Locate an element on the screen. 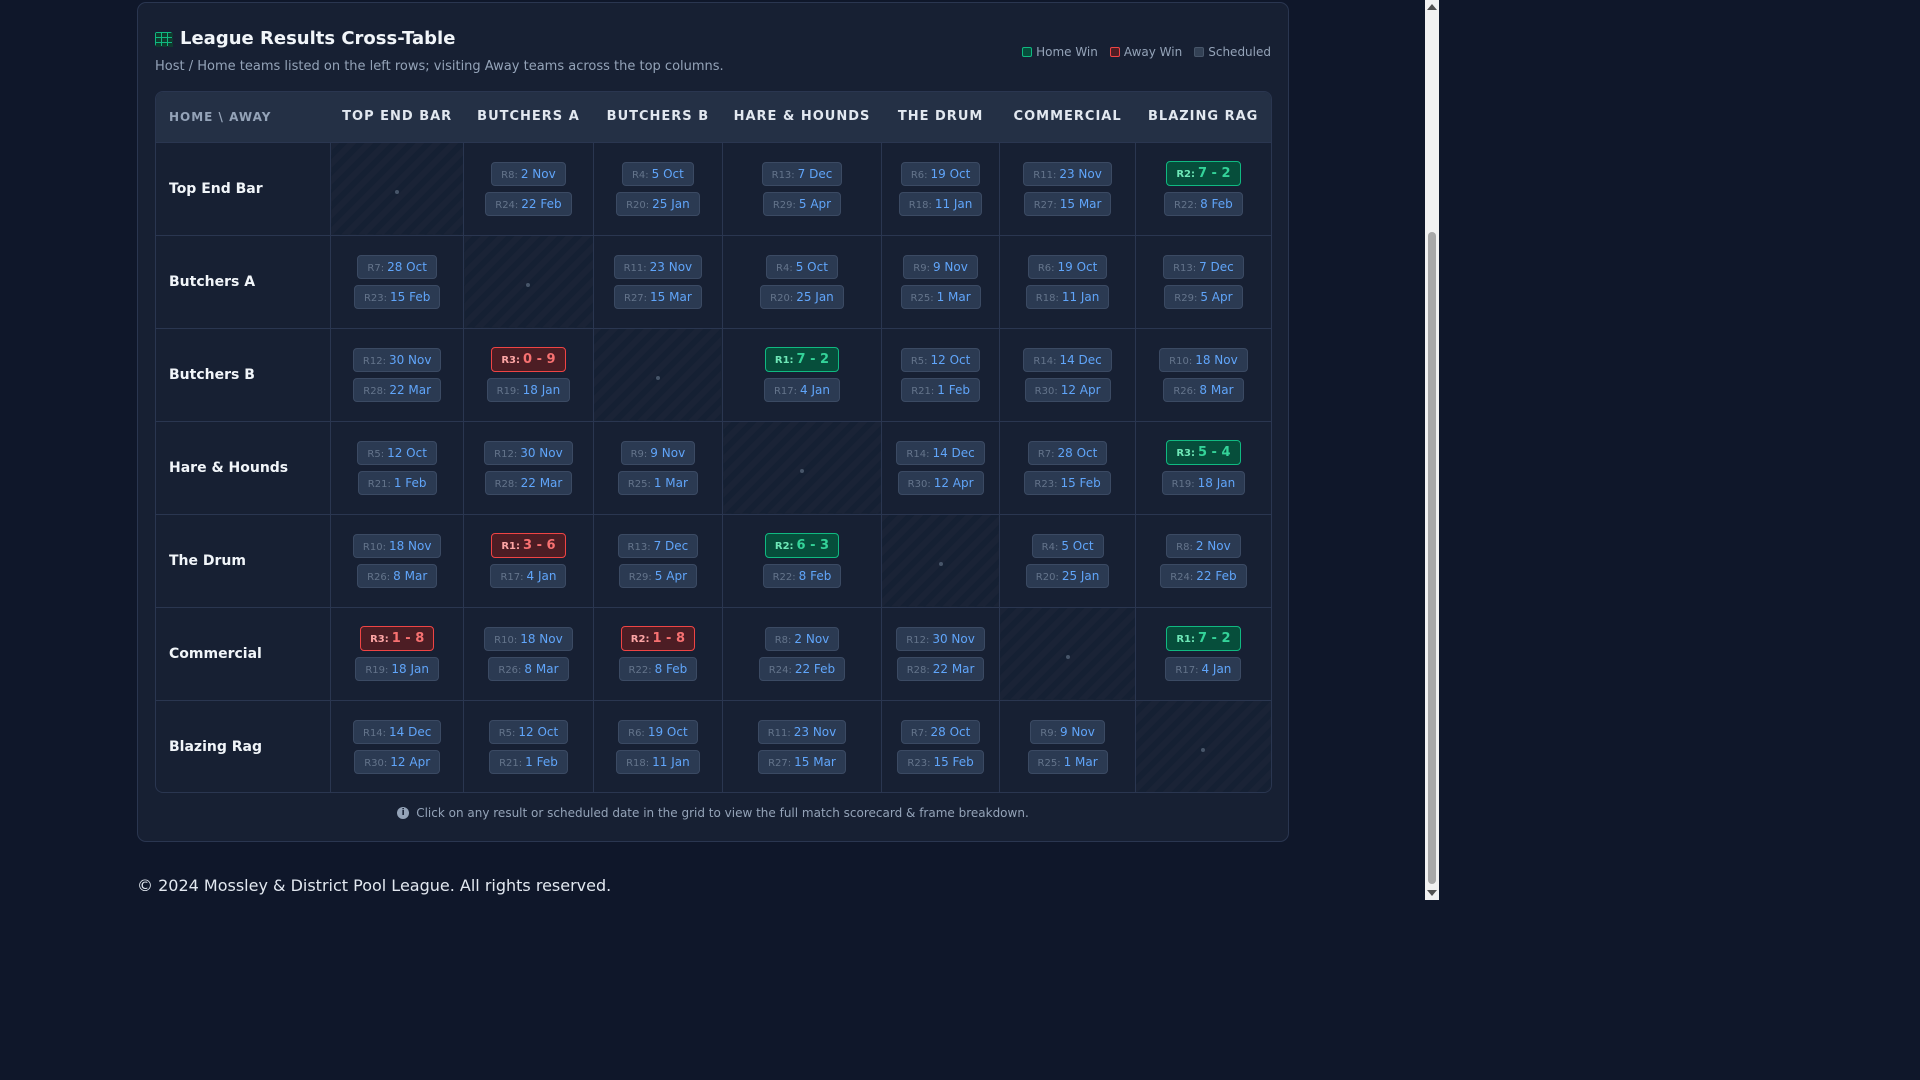  column-header: BUTCHERS A is located at coordinates (528, 117).